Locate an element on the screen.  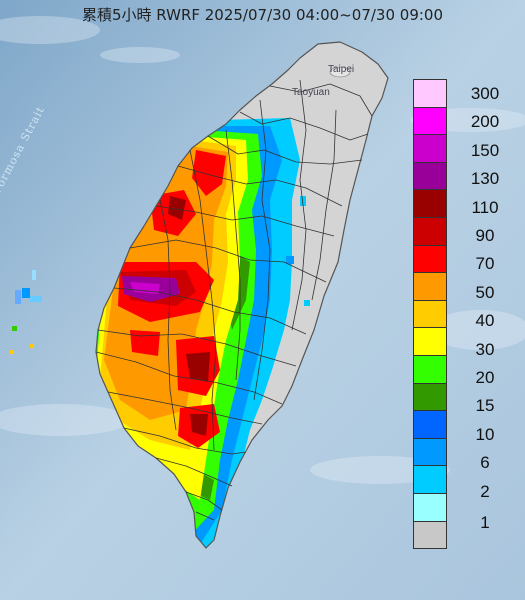
legend-label-50: 50 is located at coordinates (485, 292).